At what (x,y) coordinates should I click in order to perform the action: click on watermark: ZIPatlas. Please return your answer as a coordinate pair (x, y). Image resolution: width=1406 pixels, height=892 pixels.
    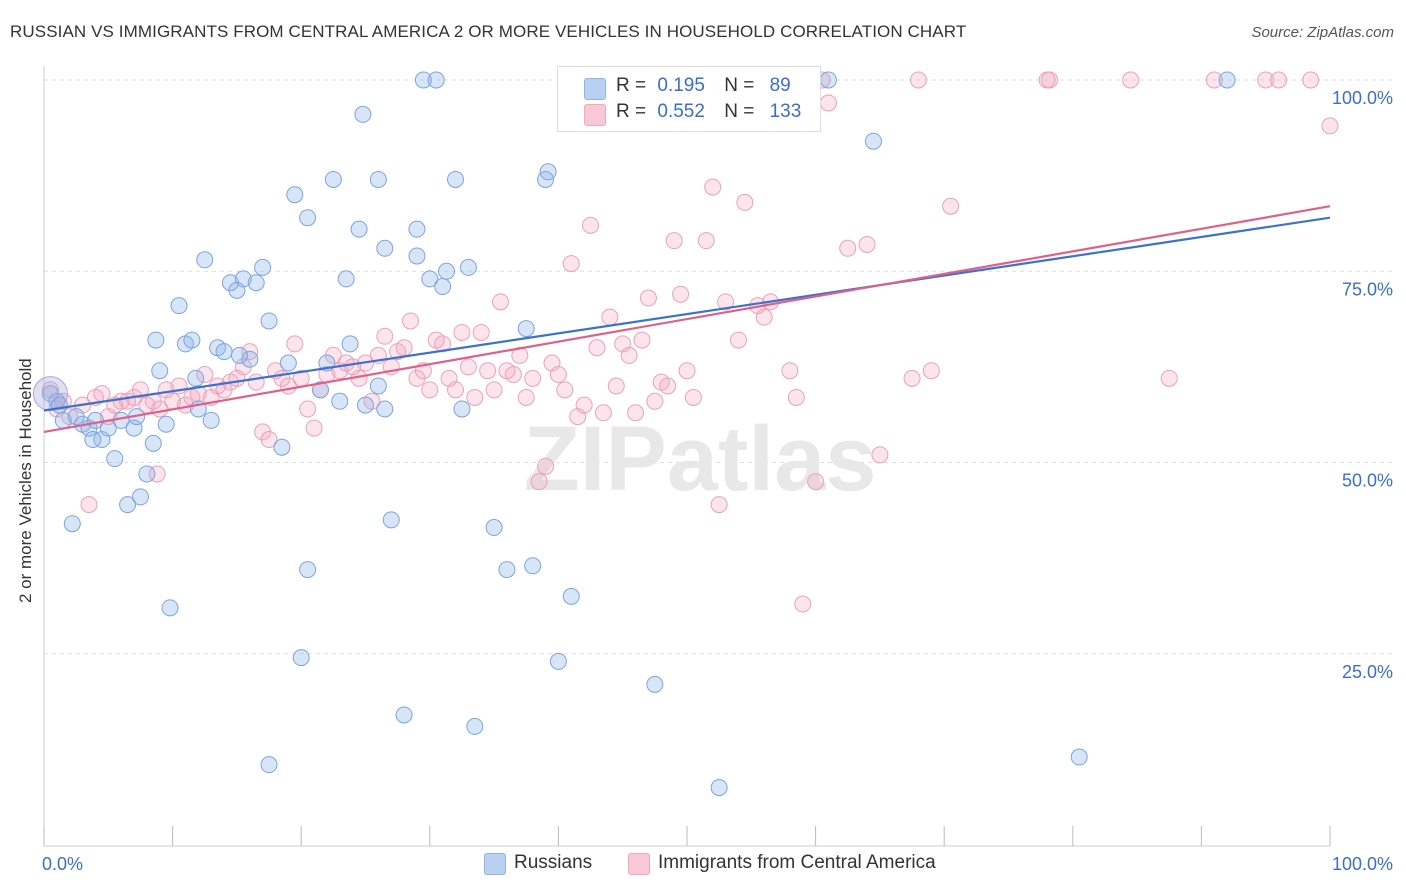
    Looking at the image, I should click on (700, 459).